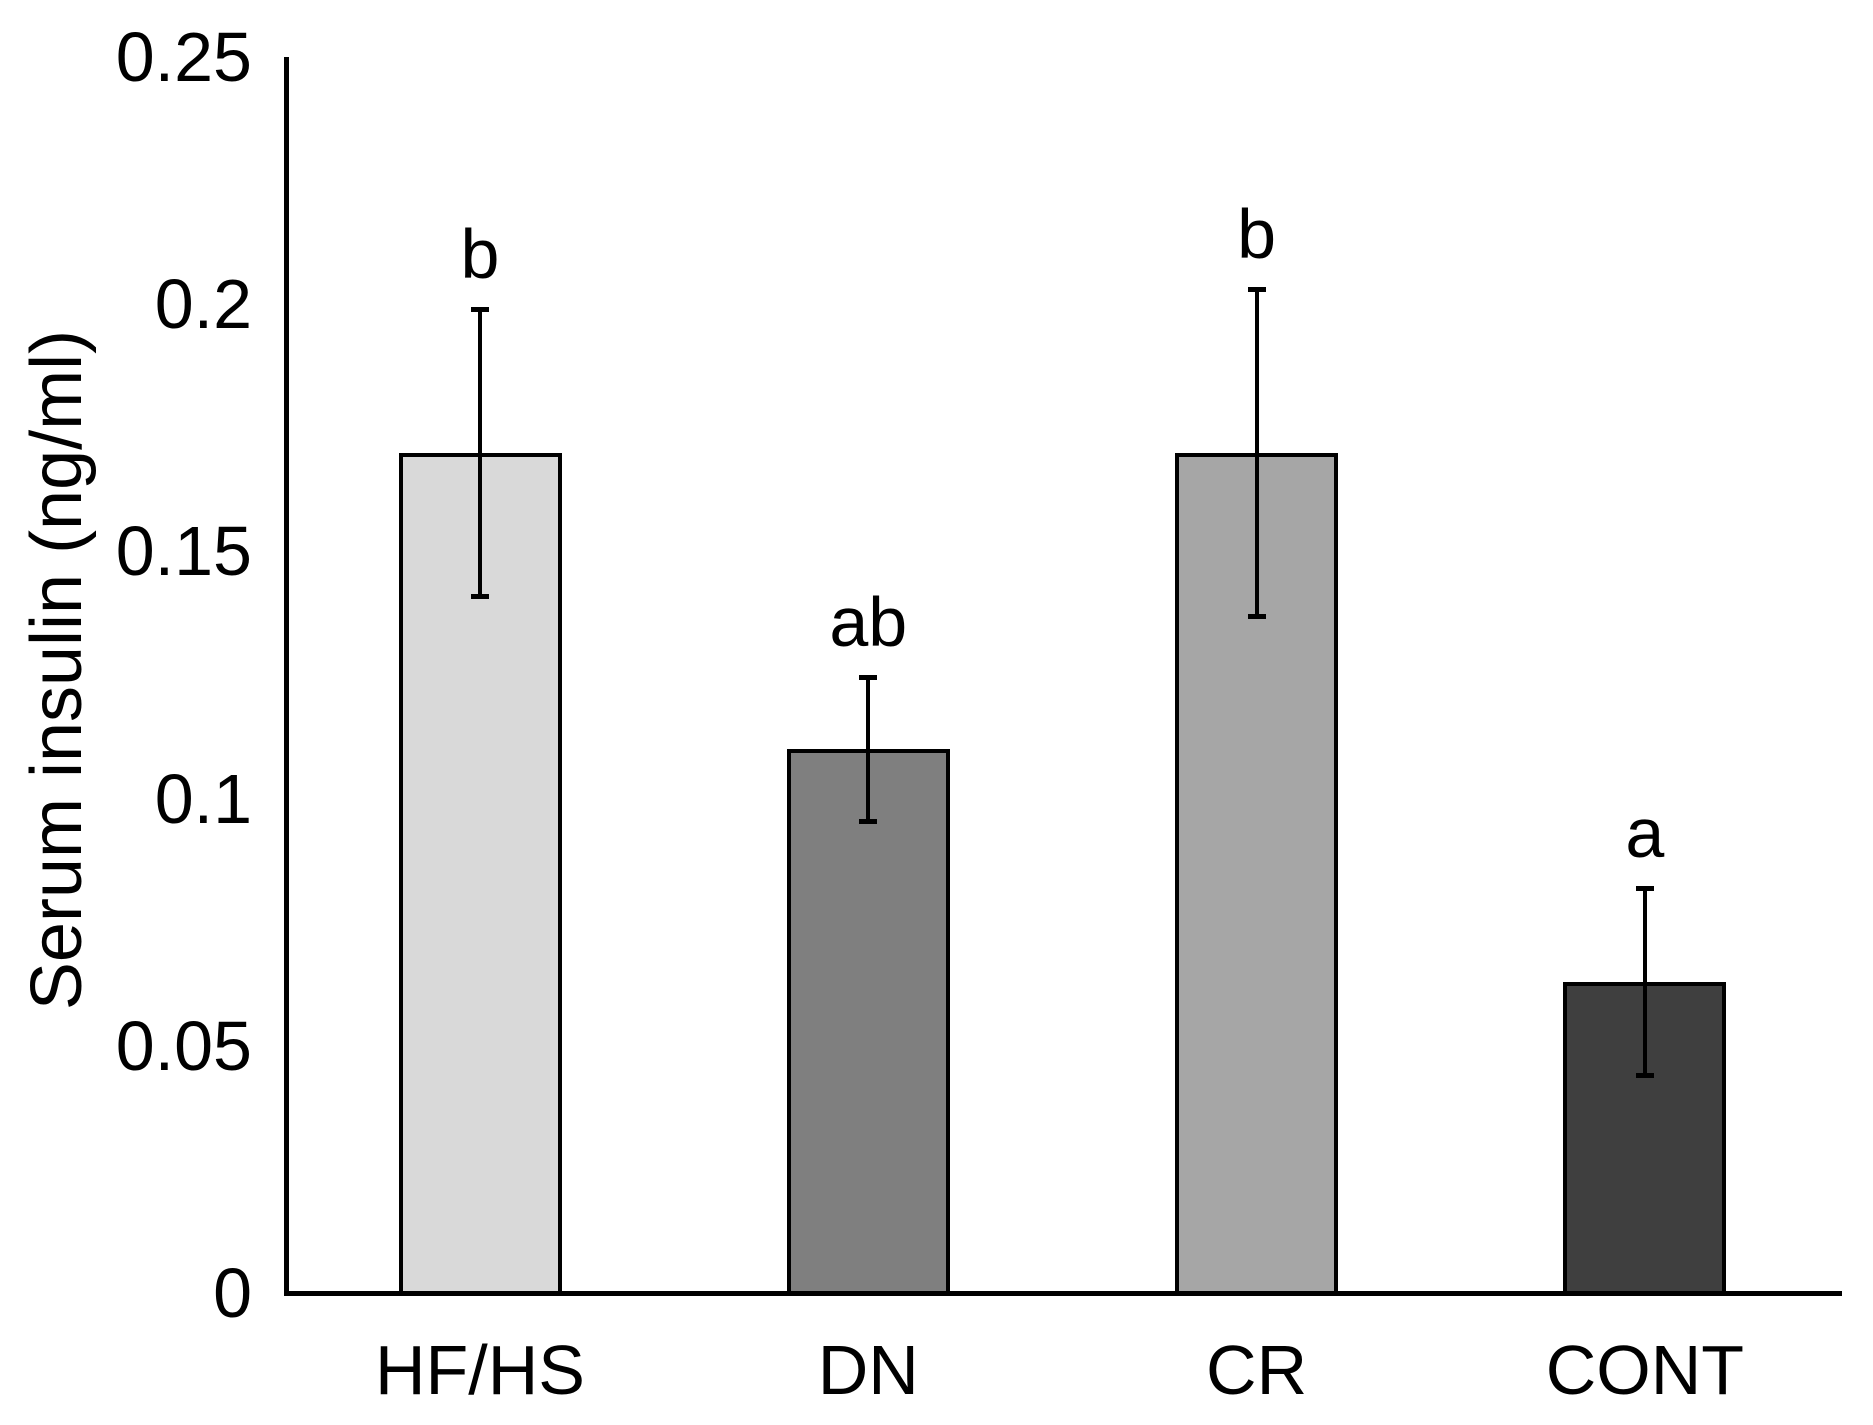  Describe the element at coordinates (232, 1293) in the screenshot. I see `y-tick-label-0: 0` at that location.